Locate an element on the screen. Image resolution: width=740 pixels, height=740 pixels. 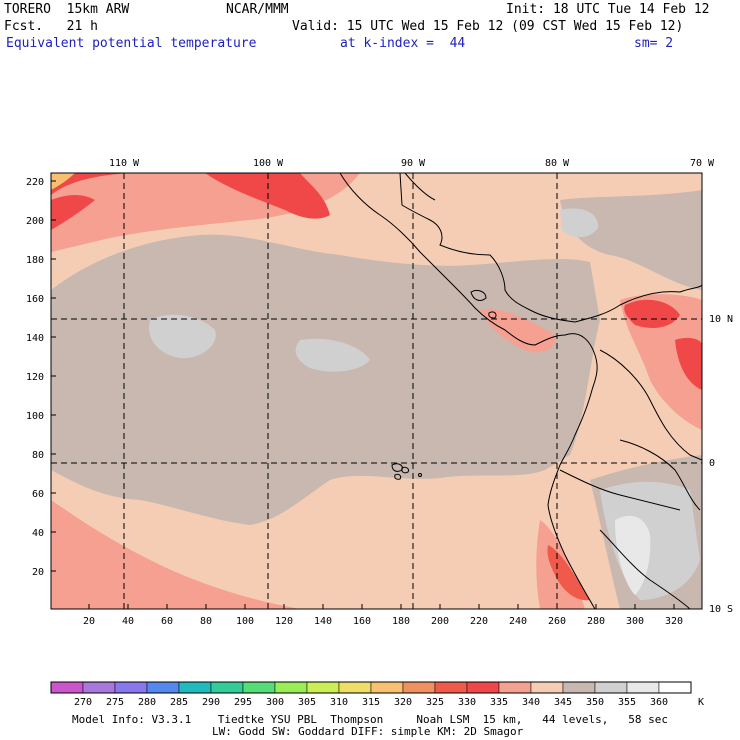
colorbar-label: 305 is located at coordinates (307, 702).